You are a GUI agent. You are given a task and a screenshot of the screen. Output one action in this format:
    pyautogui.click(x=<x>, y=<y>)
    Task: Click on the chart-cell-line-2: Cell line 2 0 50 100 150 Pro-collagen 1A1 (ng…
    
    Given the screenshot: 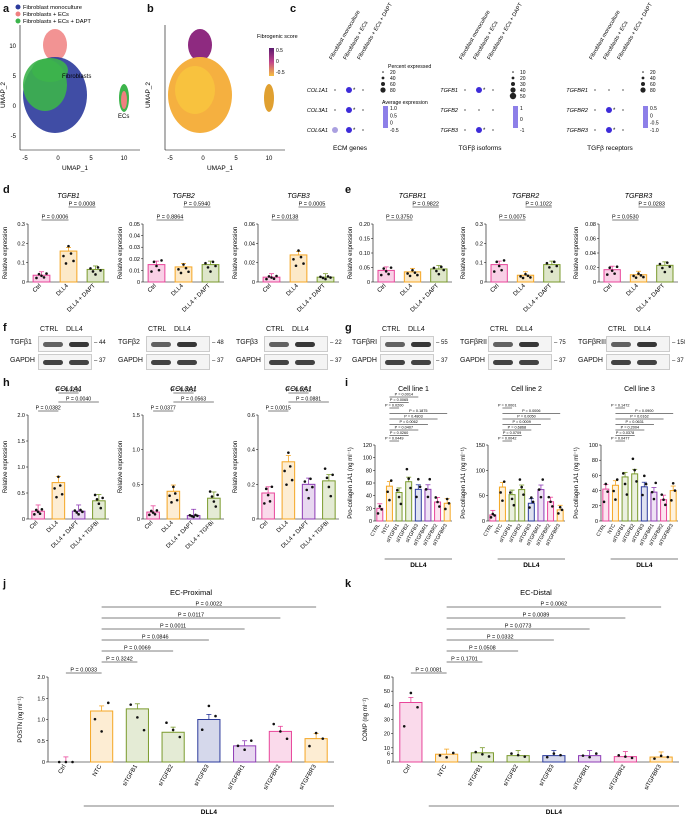 What is the action you would take?
    pyautogui.click(x=513, y=477)
    